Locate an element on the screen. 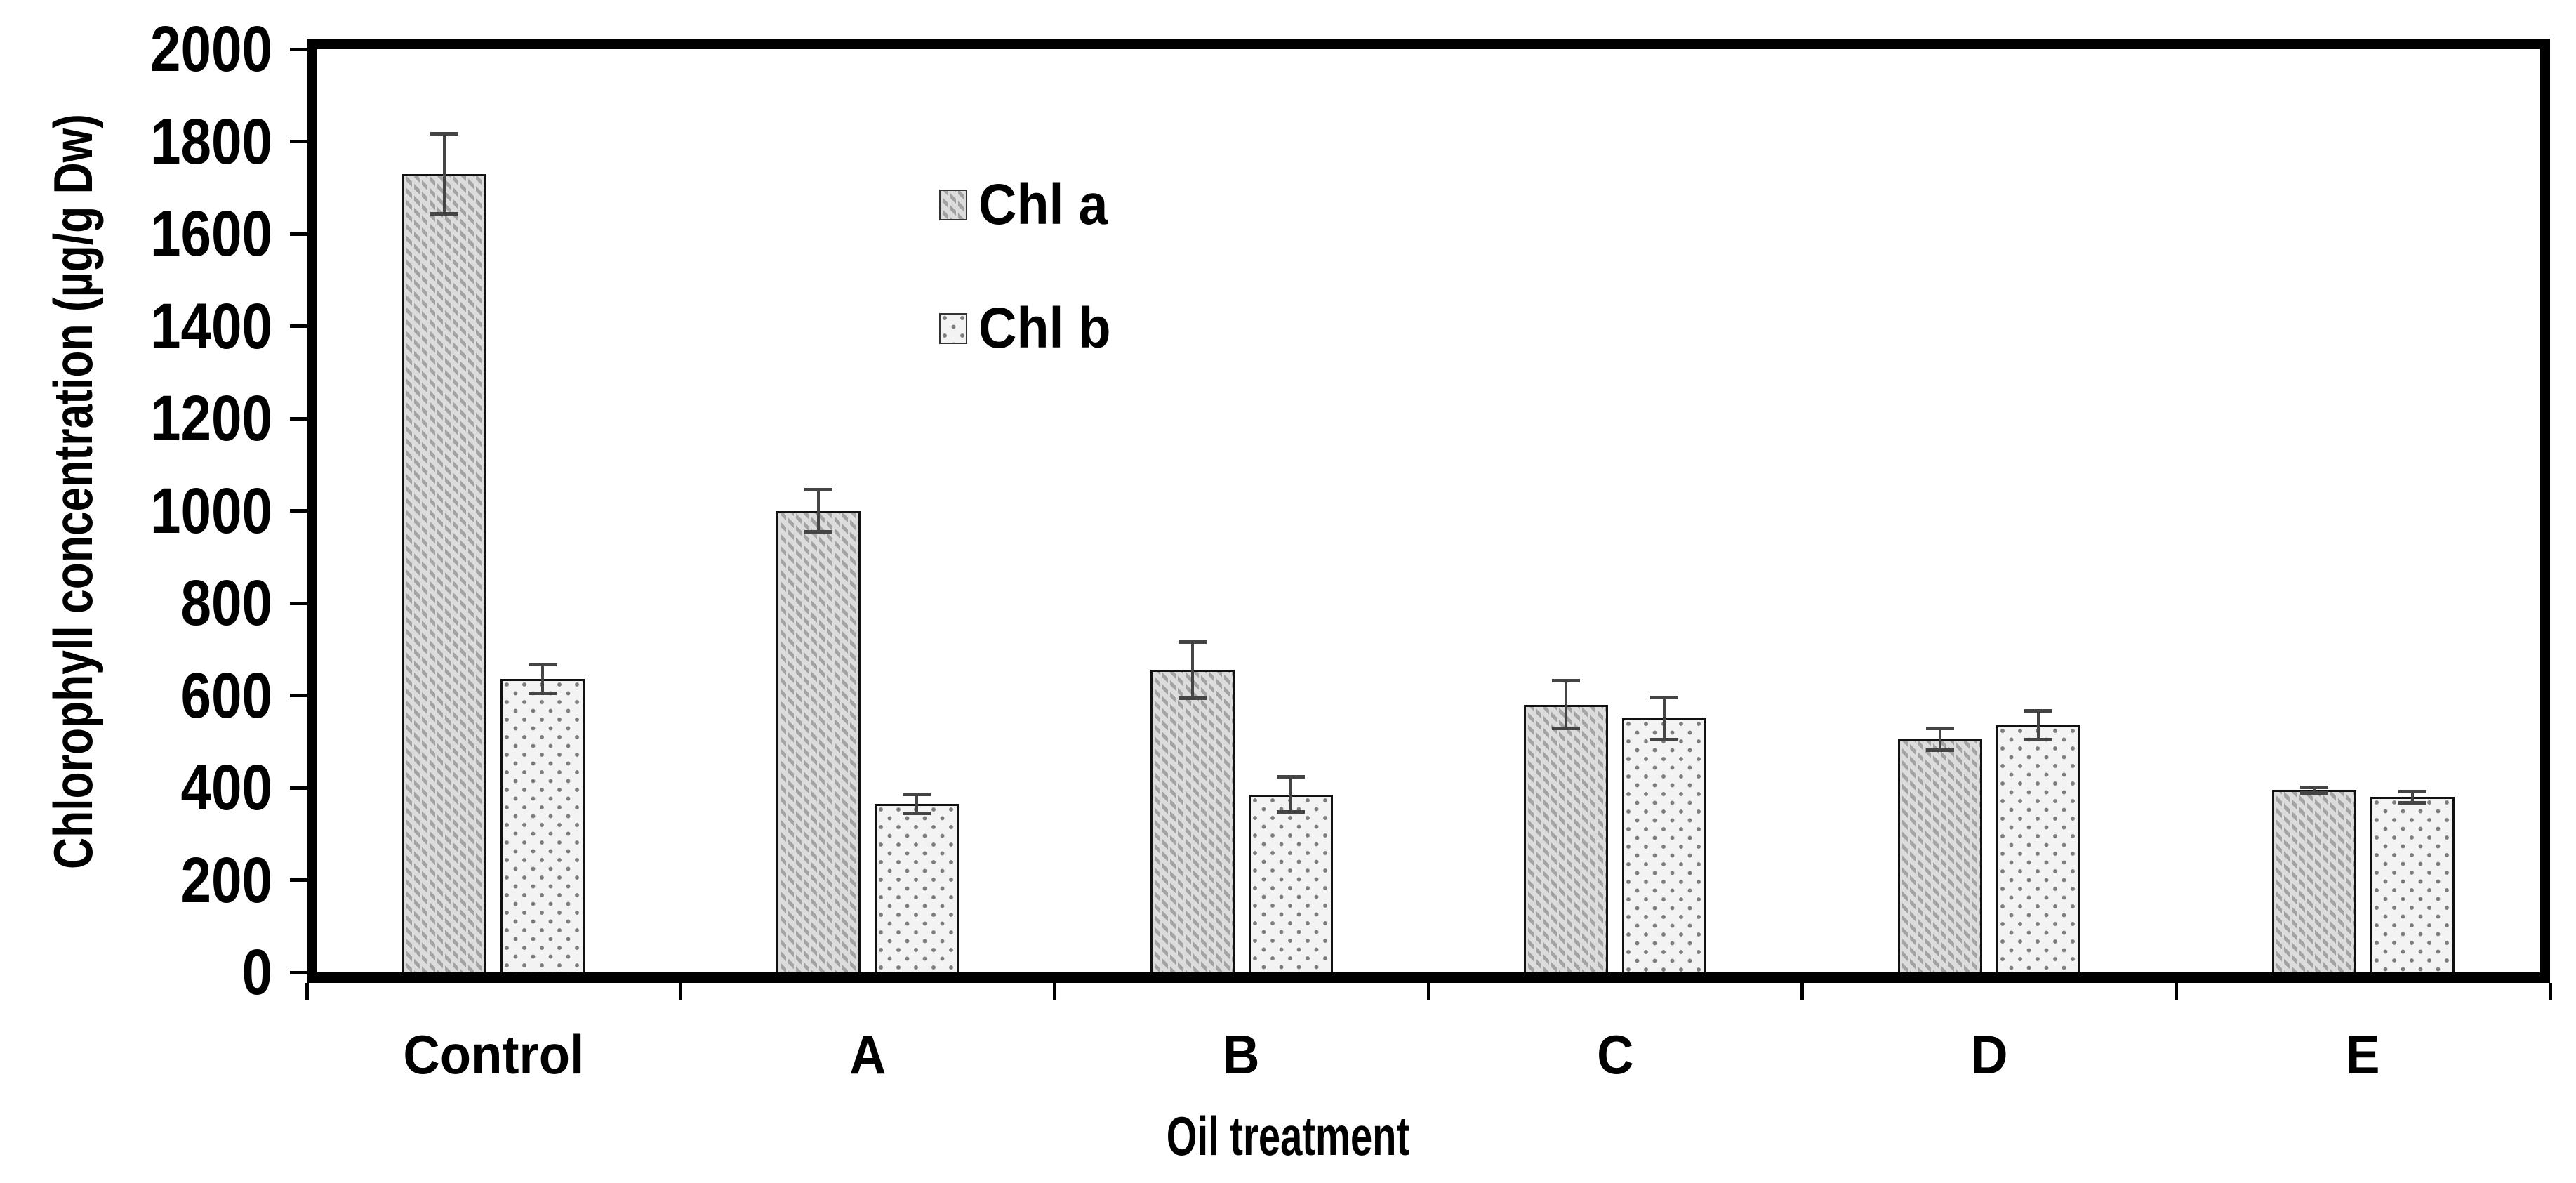 The width and height of the screenshot is (2576, 1183). category-label-control: Control is located at coordinates (494, 1054).